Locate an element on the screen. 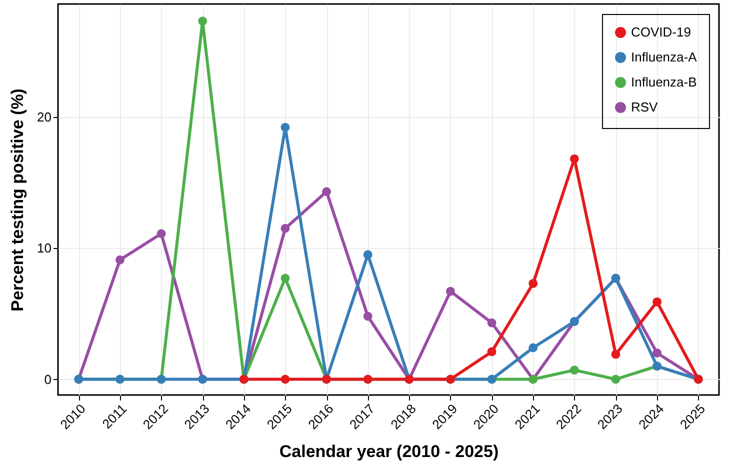  legend-label: Influenza-A is located at coordinates (664, 57).